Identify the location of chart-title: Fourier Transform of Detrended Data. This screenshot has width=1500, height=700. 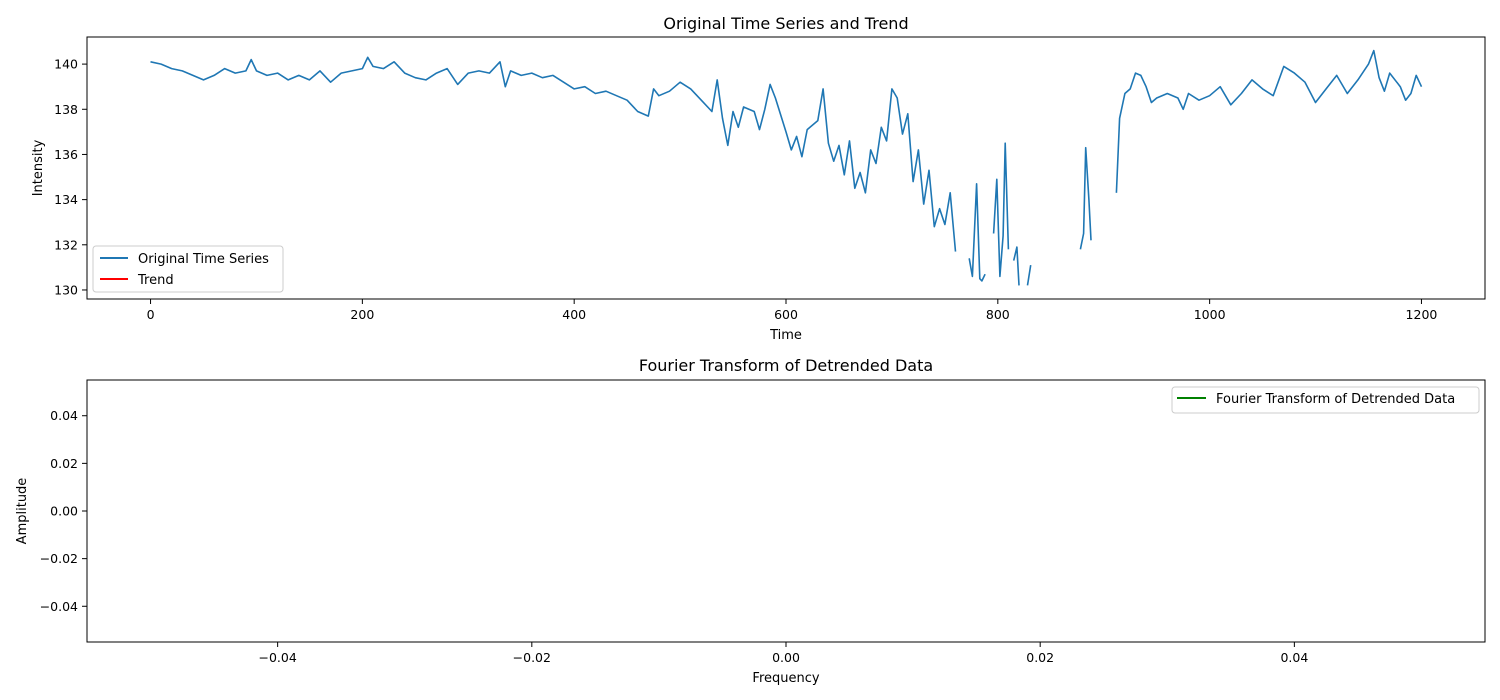
(786, 365).